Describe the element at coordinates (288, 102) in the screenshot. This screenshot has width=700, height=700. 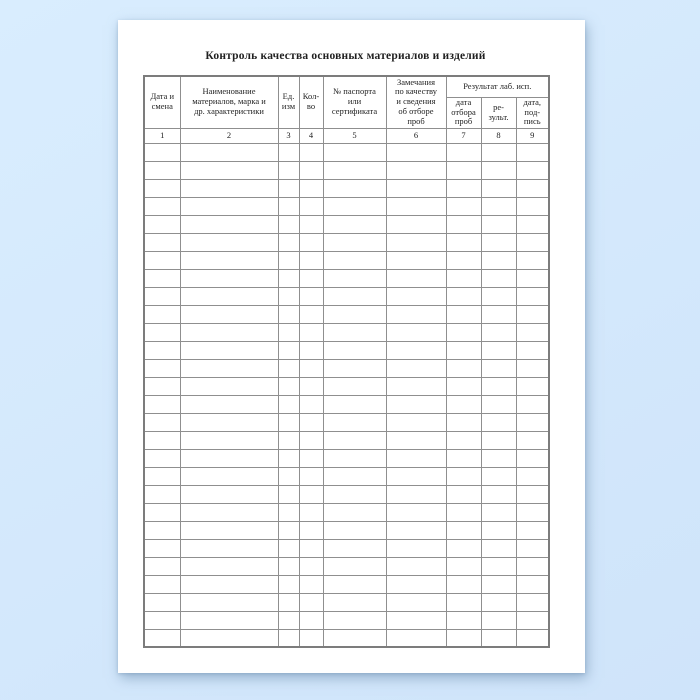
I see `header-cell-3: Ед. изм` at that location.